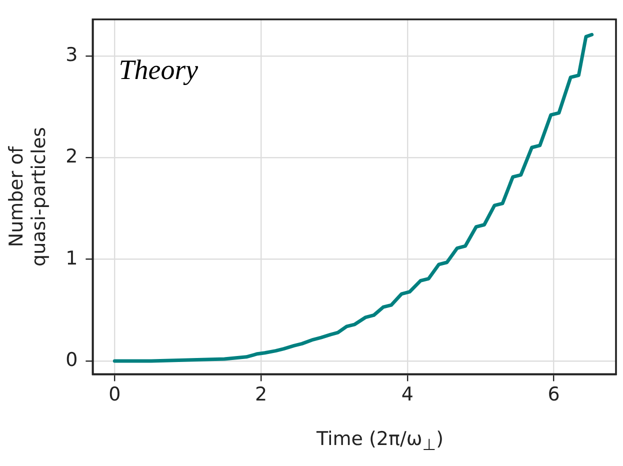 This screenshot has width=623, height=466. I want to click on y-tick-label: 2, so click(72, 157).